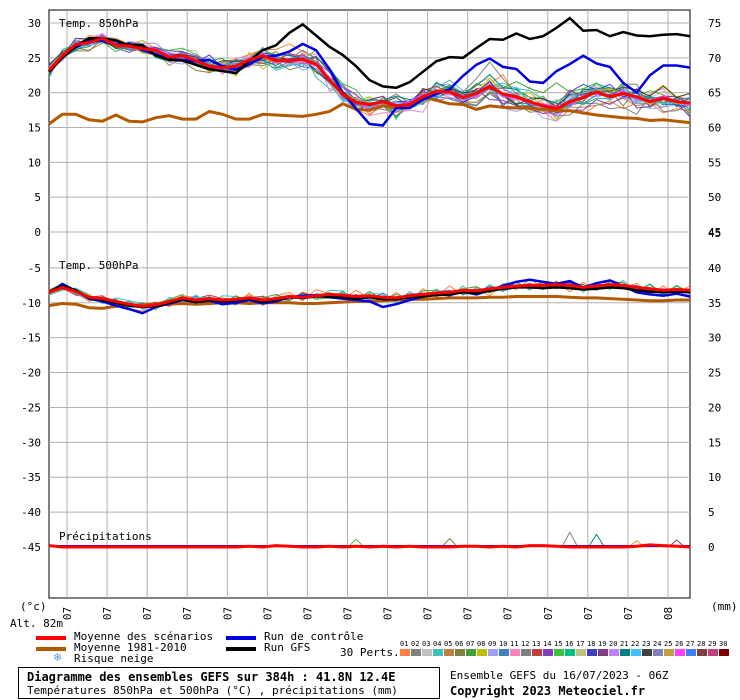  I want to click on t500-right-tick: 10, so click(714, 477).